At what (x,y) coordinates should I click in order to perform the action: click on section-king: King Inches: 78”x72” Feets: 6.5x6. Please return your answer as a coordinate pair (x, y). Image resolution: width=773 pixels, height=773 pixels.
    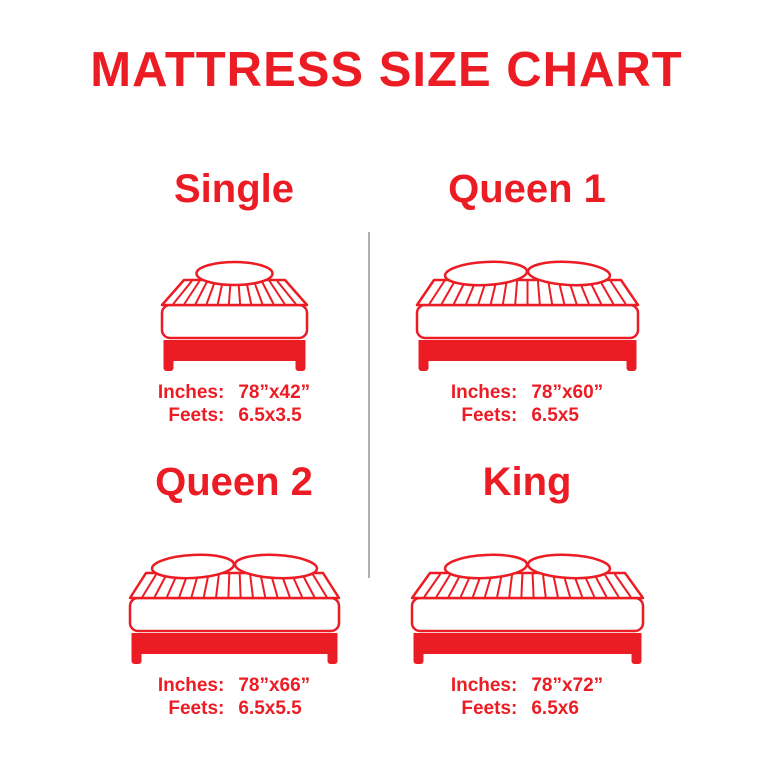
    Looking at the image, I should click on (527, 590).